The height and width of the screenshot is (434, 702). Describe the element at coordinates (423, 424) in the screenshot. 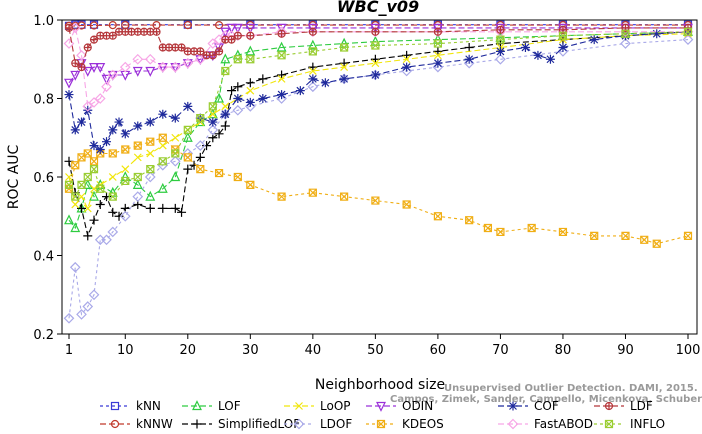

I see `legend-label: KDEOS` at that location.